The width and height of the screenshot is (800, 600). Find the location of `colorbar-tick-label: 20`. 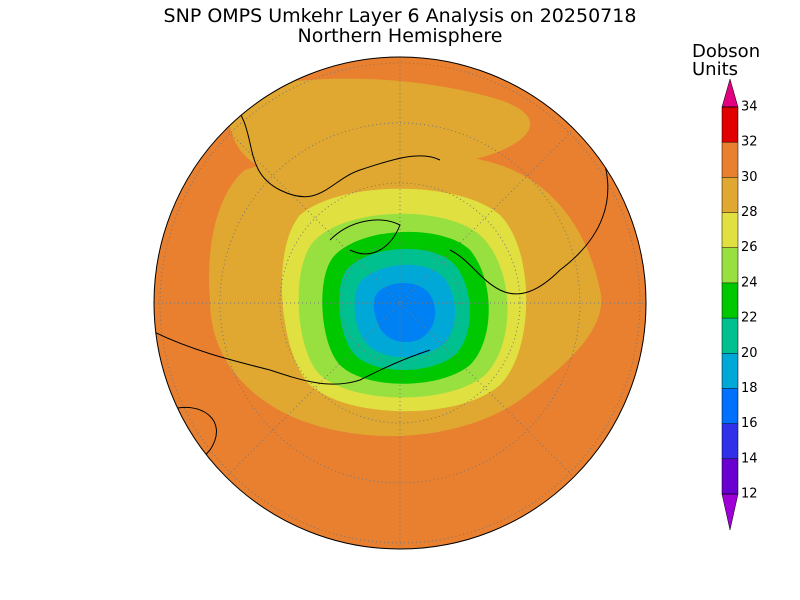

colorbar-tick-label: 20 is located at coordinates (749, 353).